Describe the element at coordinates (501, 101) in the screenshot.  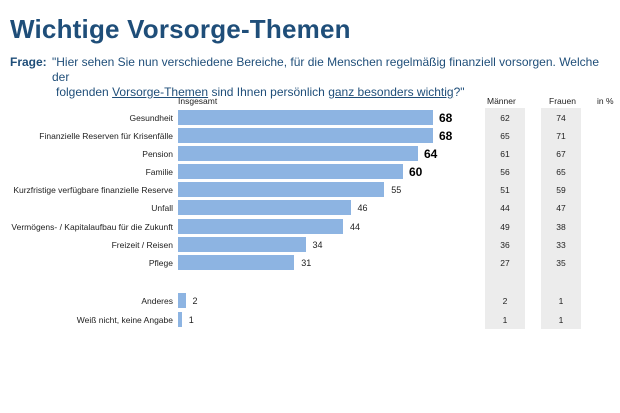
I see `header-men: Männer` at that location.